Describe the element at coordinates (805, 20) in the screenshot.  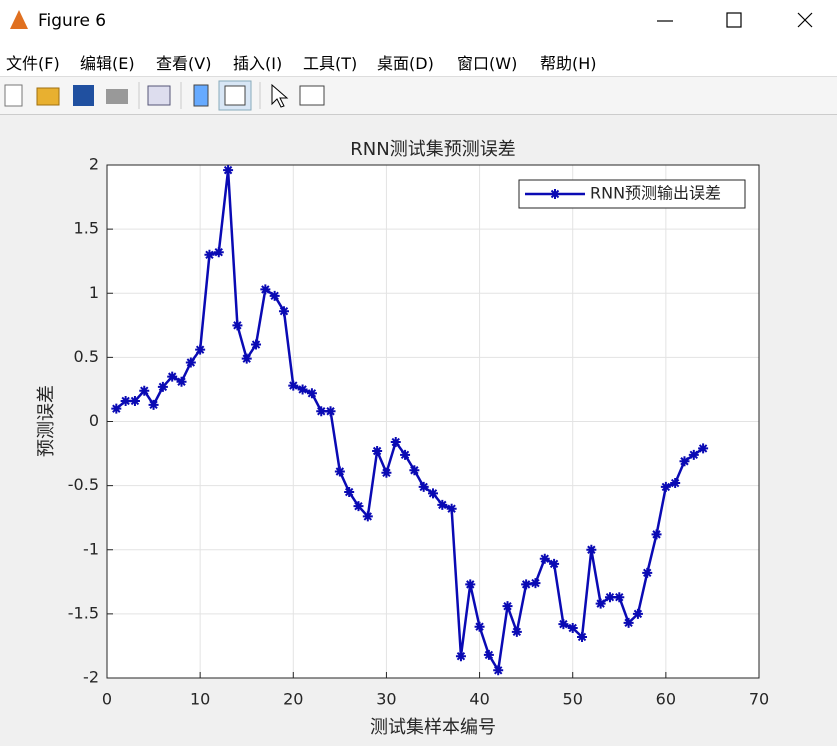
I see `close-button` at that location.